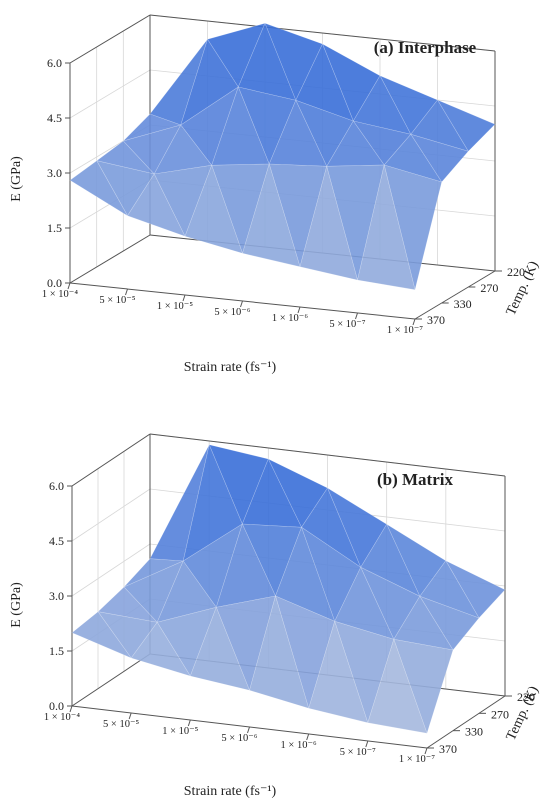 Image resolution: width=550 pixels, height=806 pixels. I want to click on chart-title: (b) Matrix, so click(415, 479).